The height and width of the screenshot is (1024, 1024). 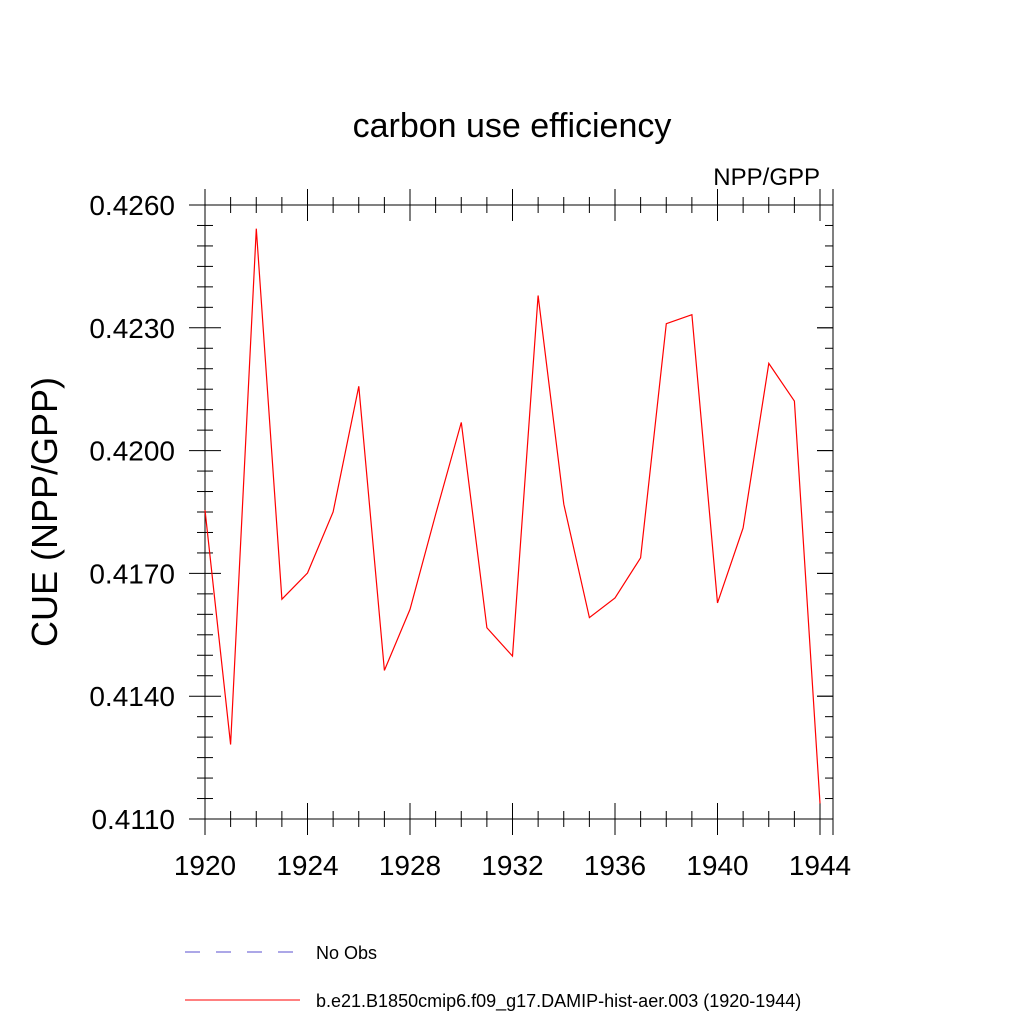 I want to click on chart-title: carbon use efficiency, so click(x=512, y=126).